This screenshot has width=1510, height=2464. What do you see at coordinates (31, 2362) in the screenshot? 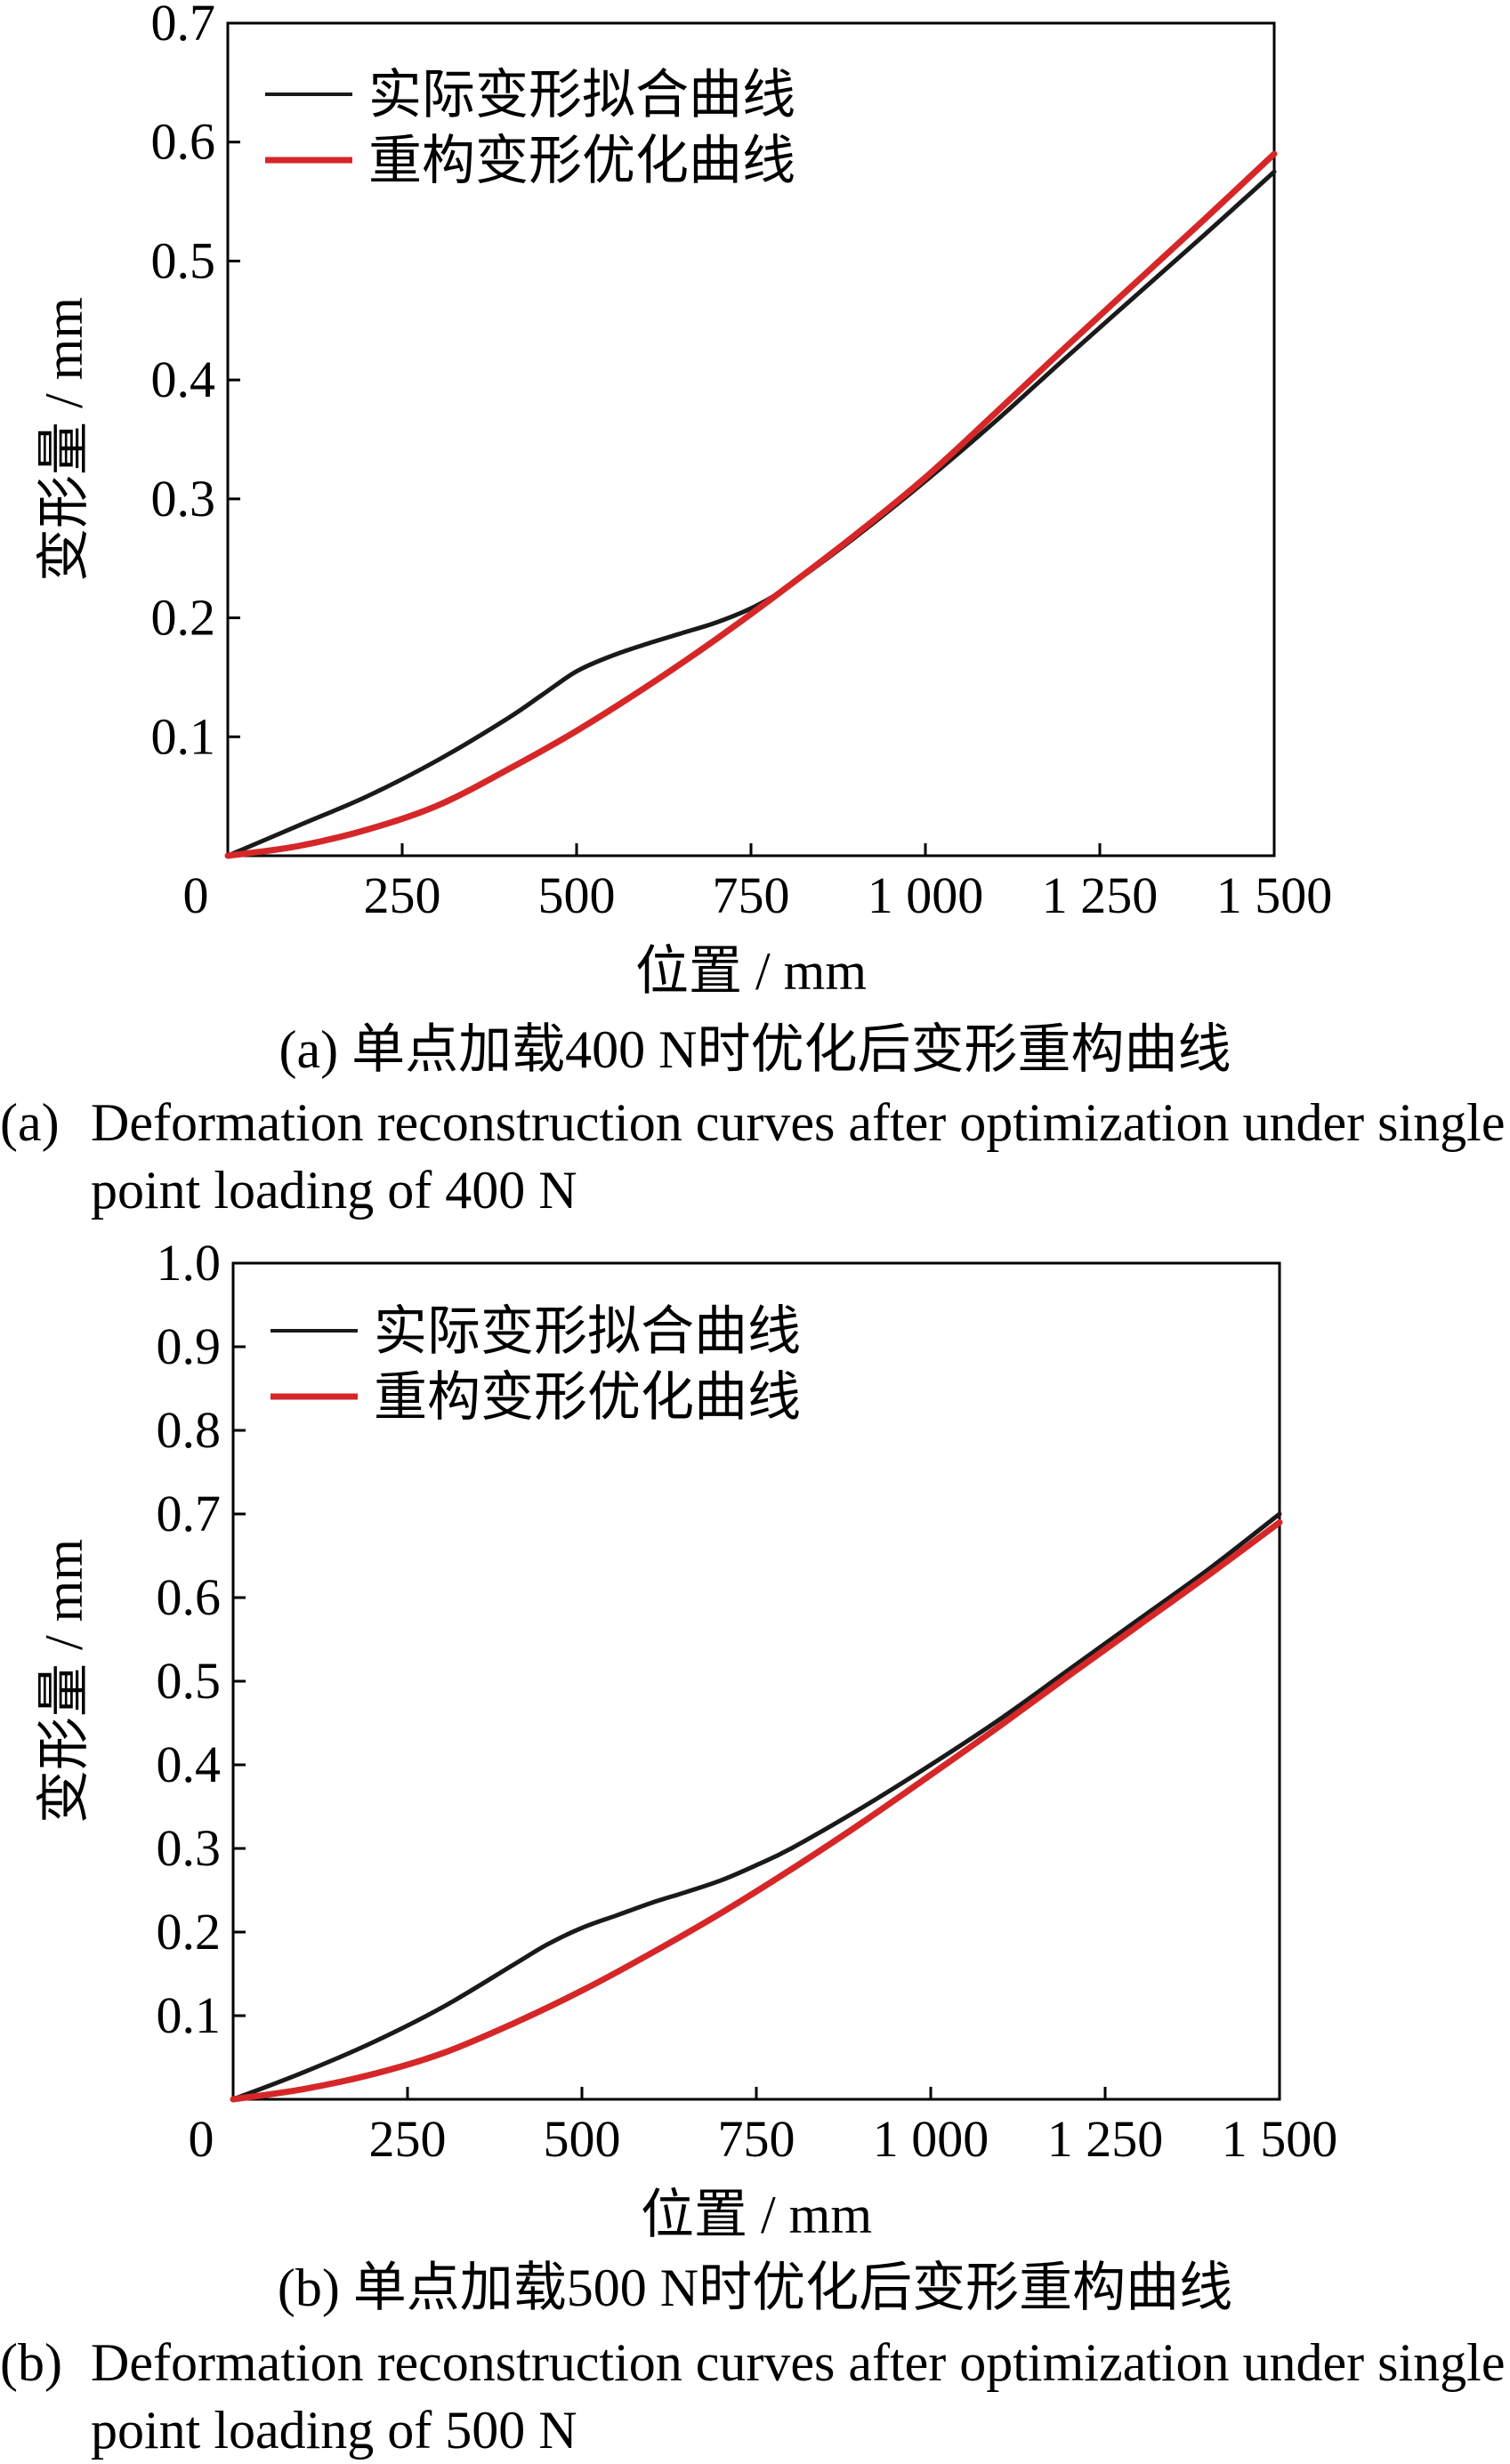
I see `caption-en-tag-b: (b)` at bounding box center [31, 2362].